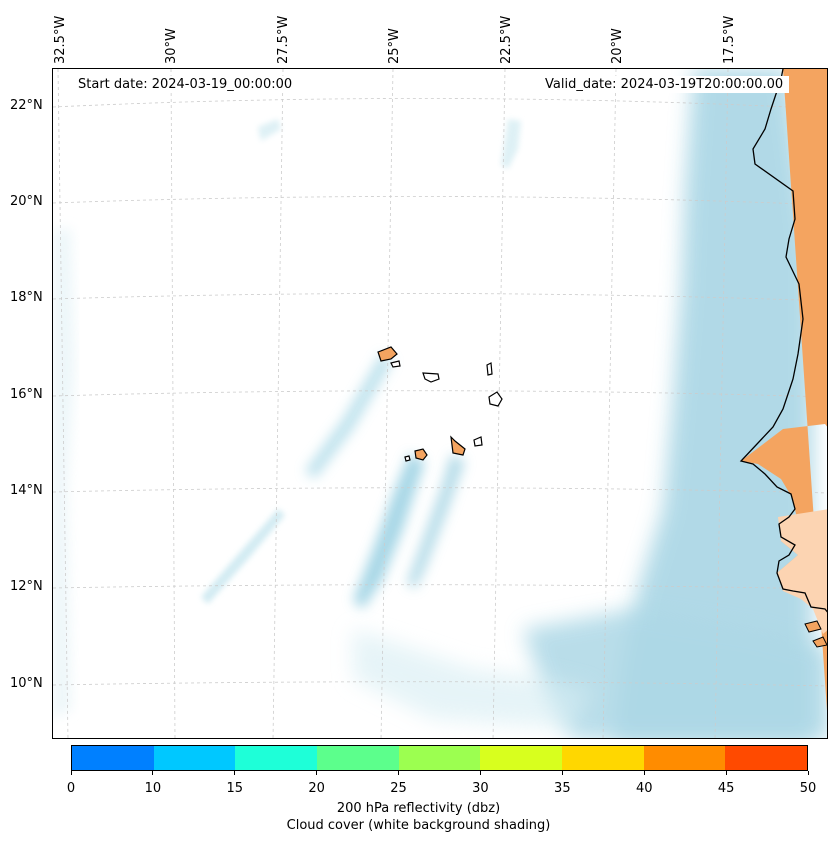  What do you see at coordinates (421, 454) in the screenshot?
I see `island-fogo` at bounding box center [421, 454].